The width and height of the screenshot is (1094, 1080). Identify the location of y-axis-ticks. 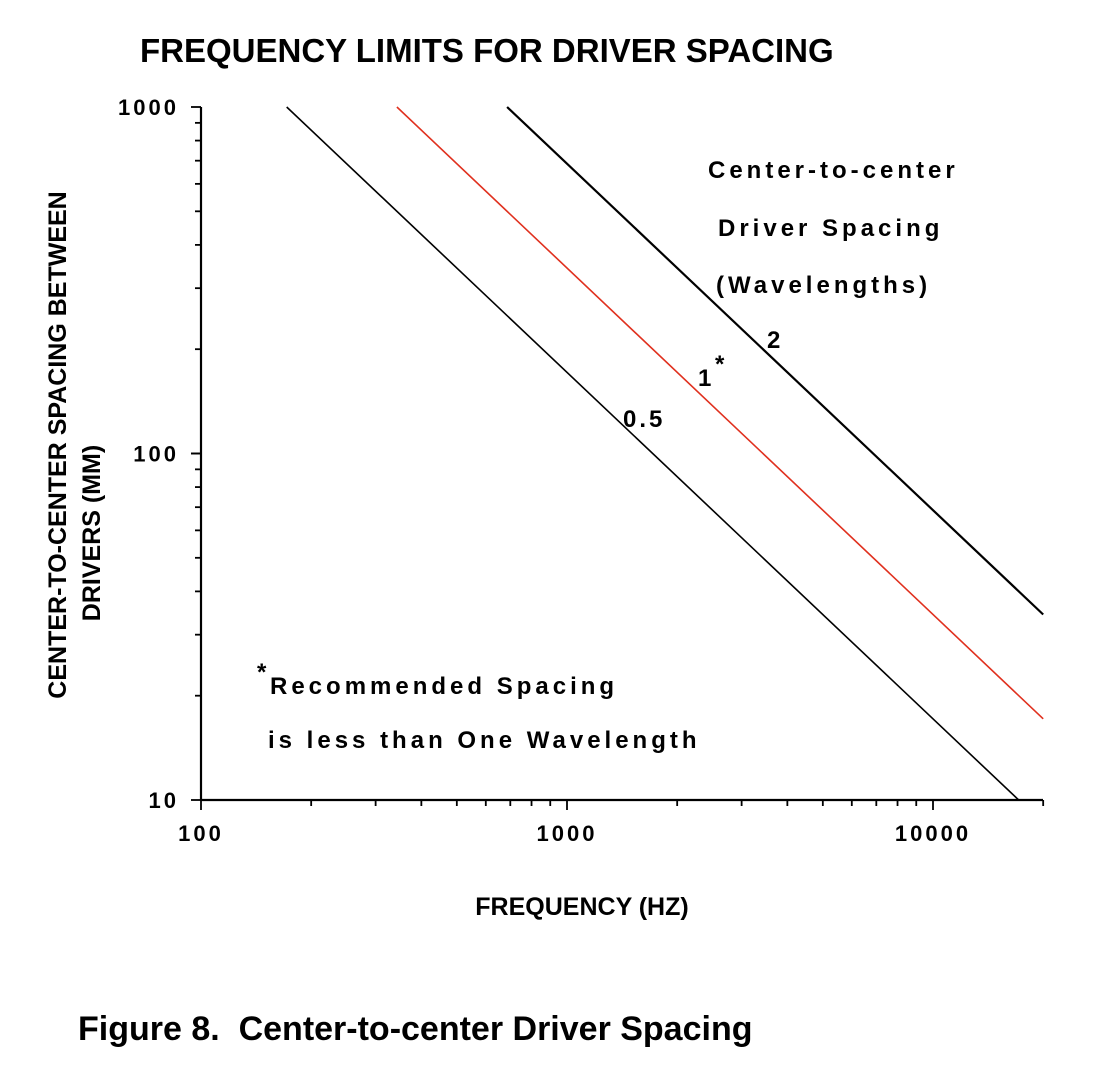
(196, 453).